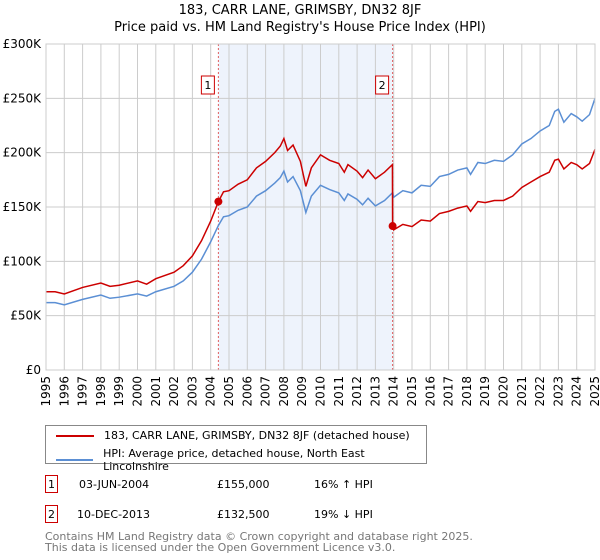 This screenshot has height=560, width=600. I want to click on y-tick-label: £300K, so click(23, 44).